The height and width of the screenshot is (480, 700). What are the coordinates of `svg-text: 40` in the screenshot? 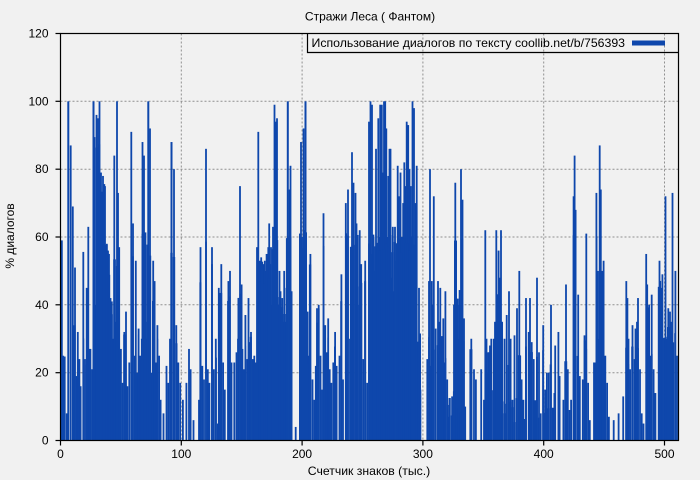 It's located at (42, 305).